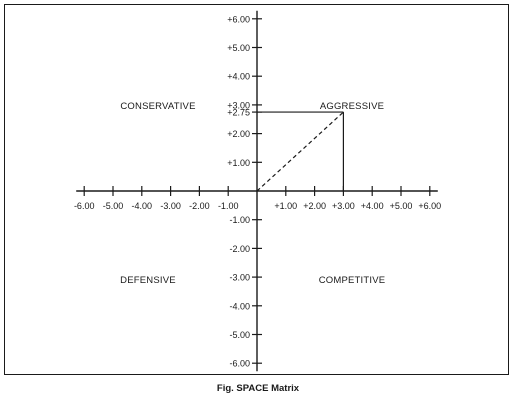 The image size is (516, 402). I want to click on x-tick-label: -4.00, so click(142, 206).